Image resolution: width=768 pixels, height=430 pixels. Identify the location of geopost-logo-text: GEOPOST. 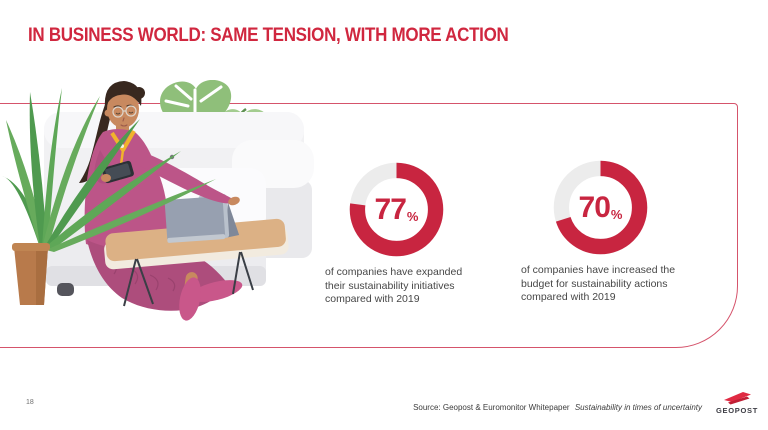
(737, 410).